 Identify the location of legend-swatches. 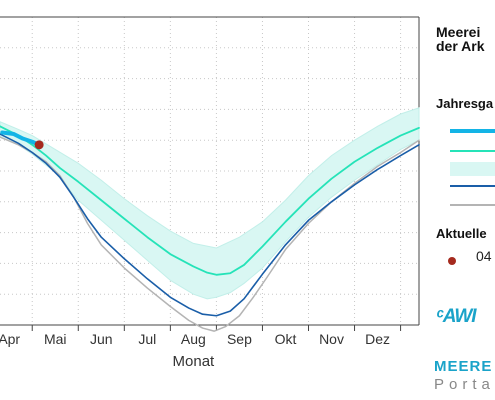
(472, 167).